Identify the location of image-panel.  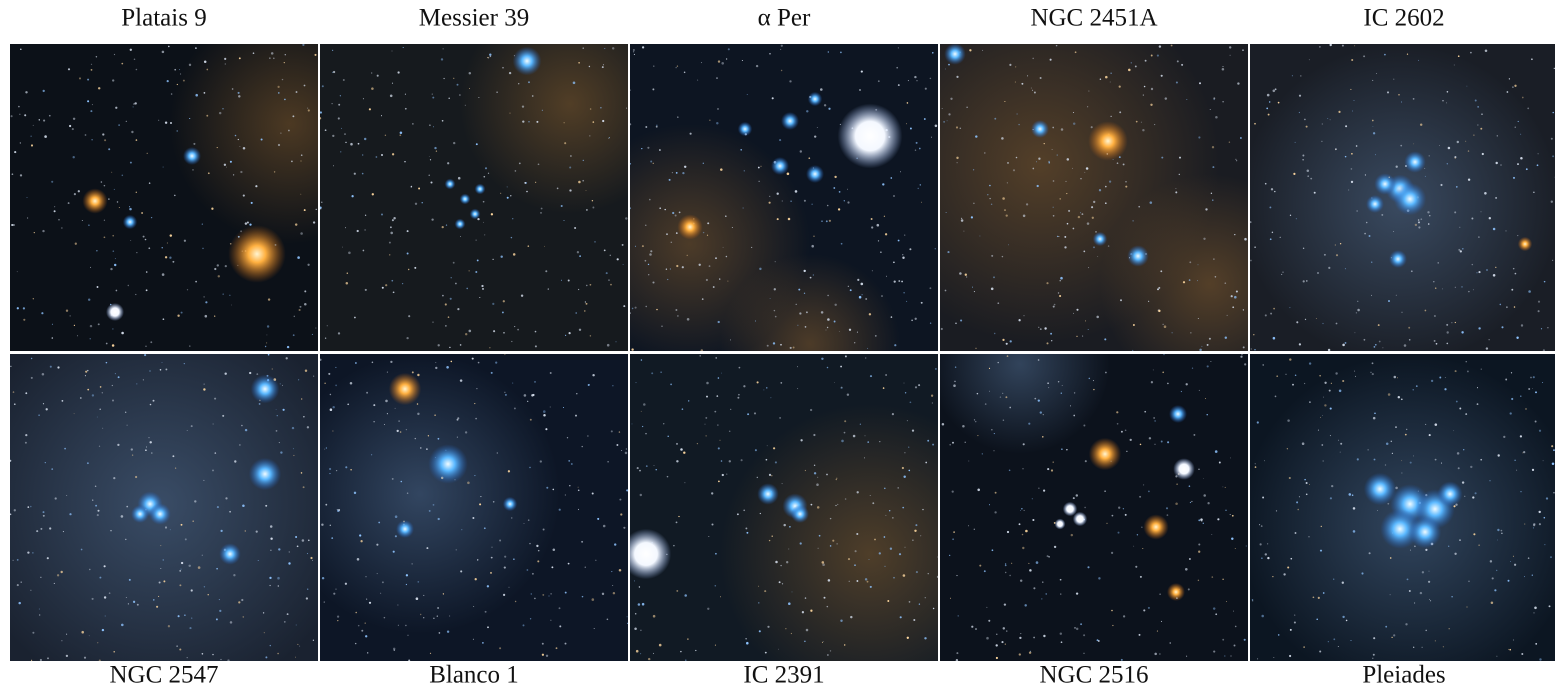
(474, 197).